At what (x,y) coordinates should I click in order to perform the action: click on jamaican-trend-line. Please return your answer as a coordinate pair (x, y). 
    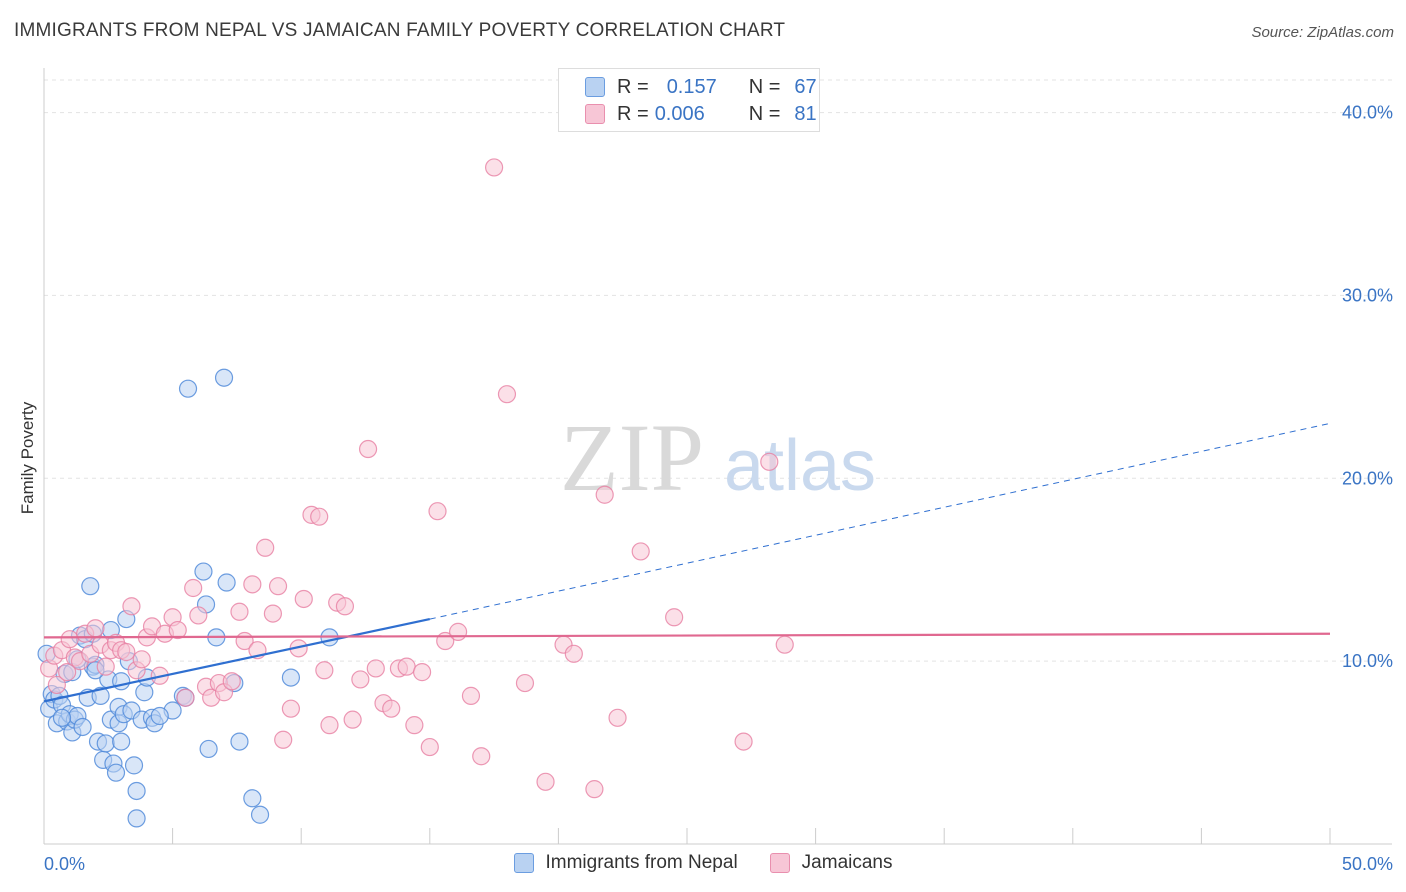
    Looking at the image, I should click on (687, 635).